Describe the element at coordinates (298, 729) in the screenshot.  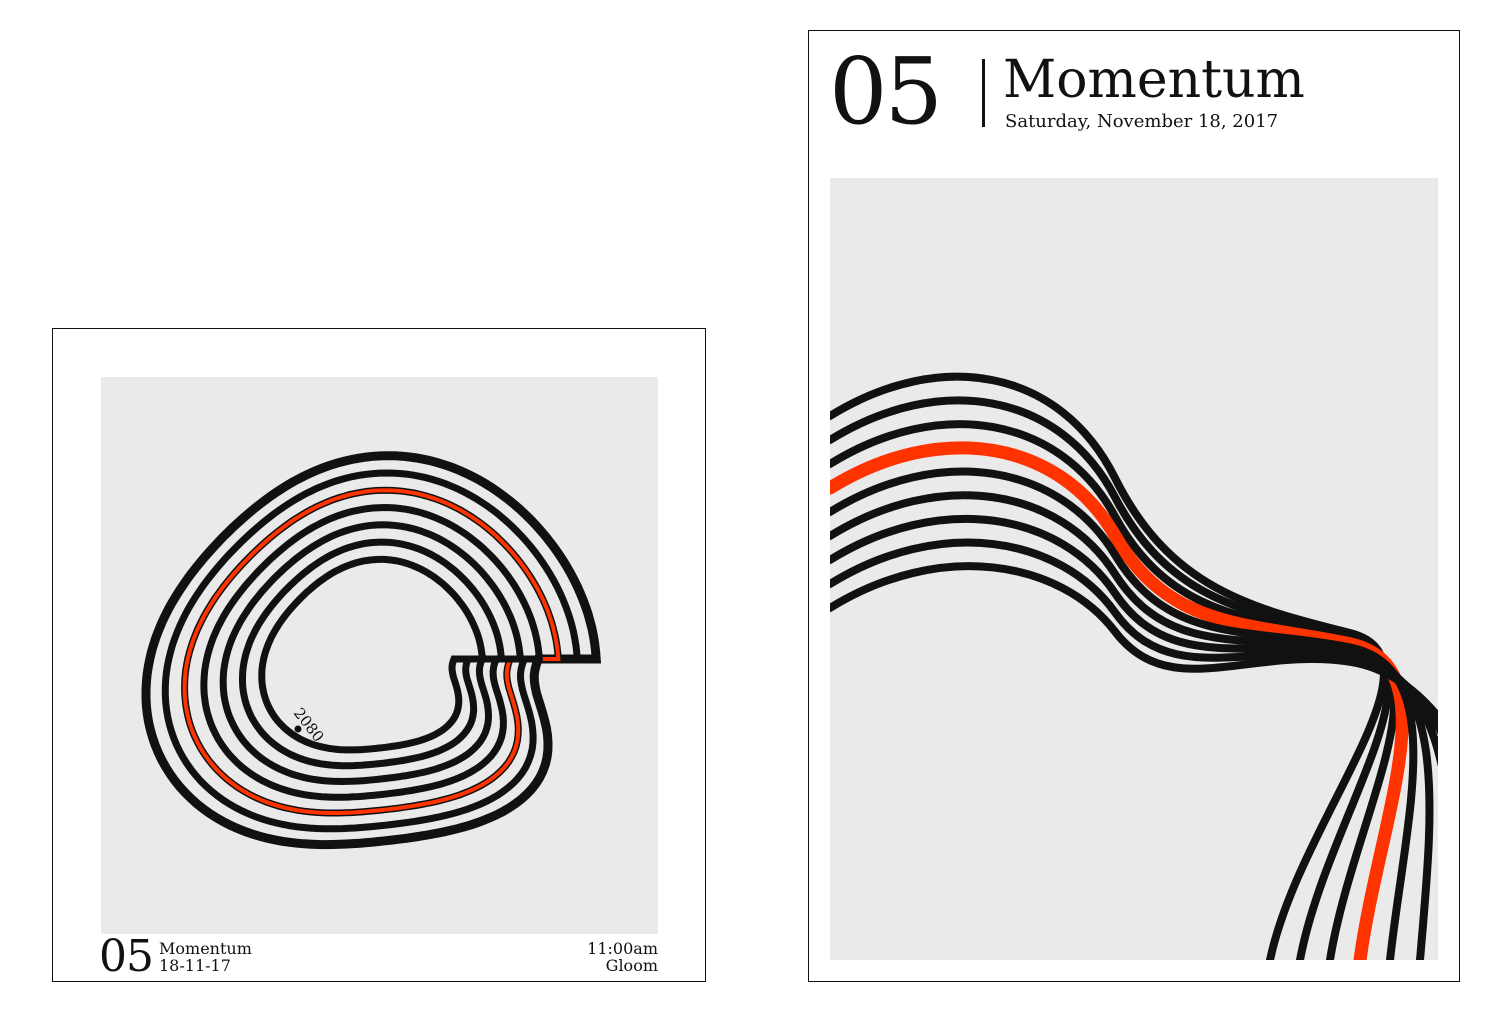
I see `marker-dot` at that location.